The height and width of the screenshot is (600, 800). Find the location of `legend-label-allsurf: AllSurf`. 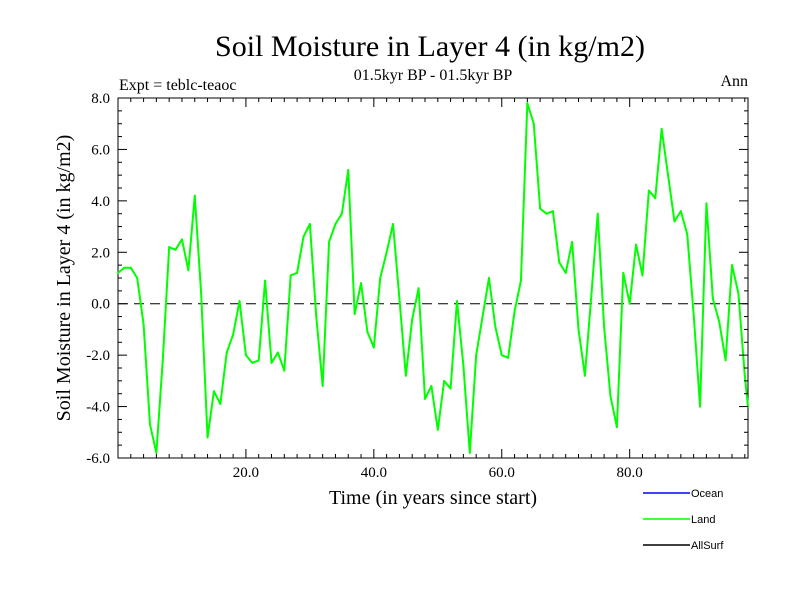

legend-label-allsurf: AllSurf is located at coordinates (707, 546).